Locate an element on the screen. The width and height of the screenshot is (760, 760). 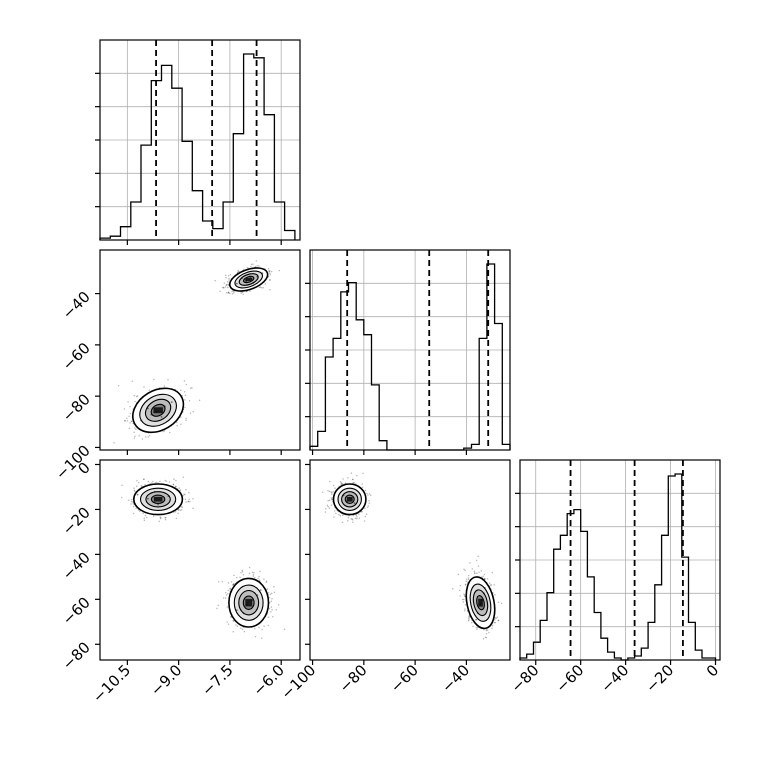
histogram-p1 is located at coordinates (408, 350).